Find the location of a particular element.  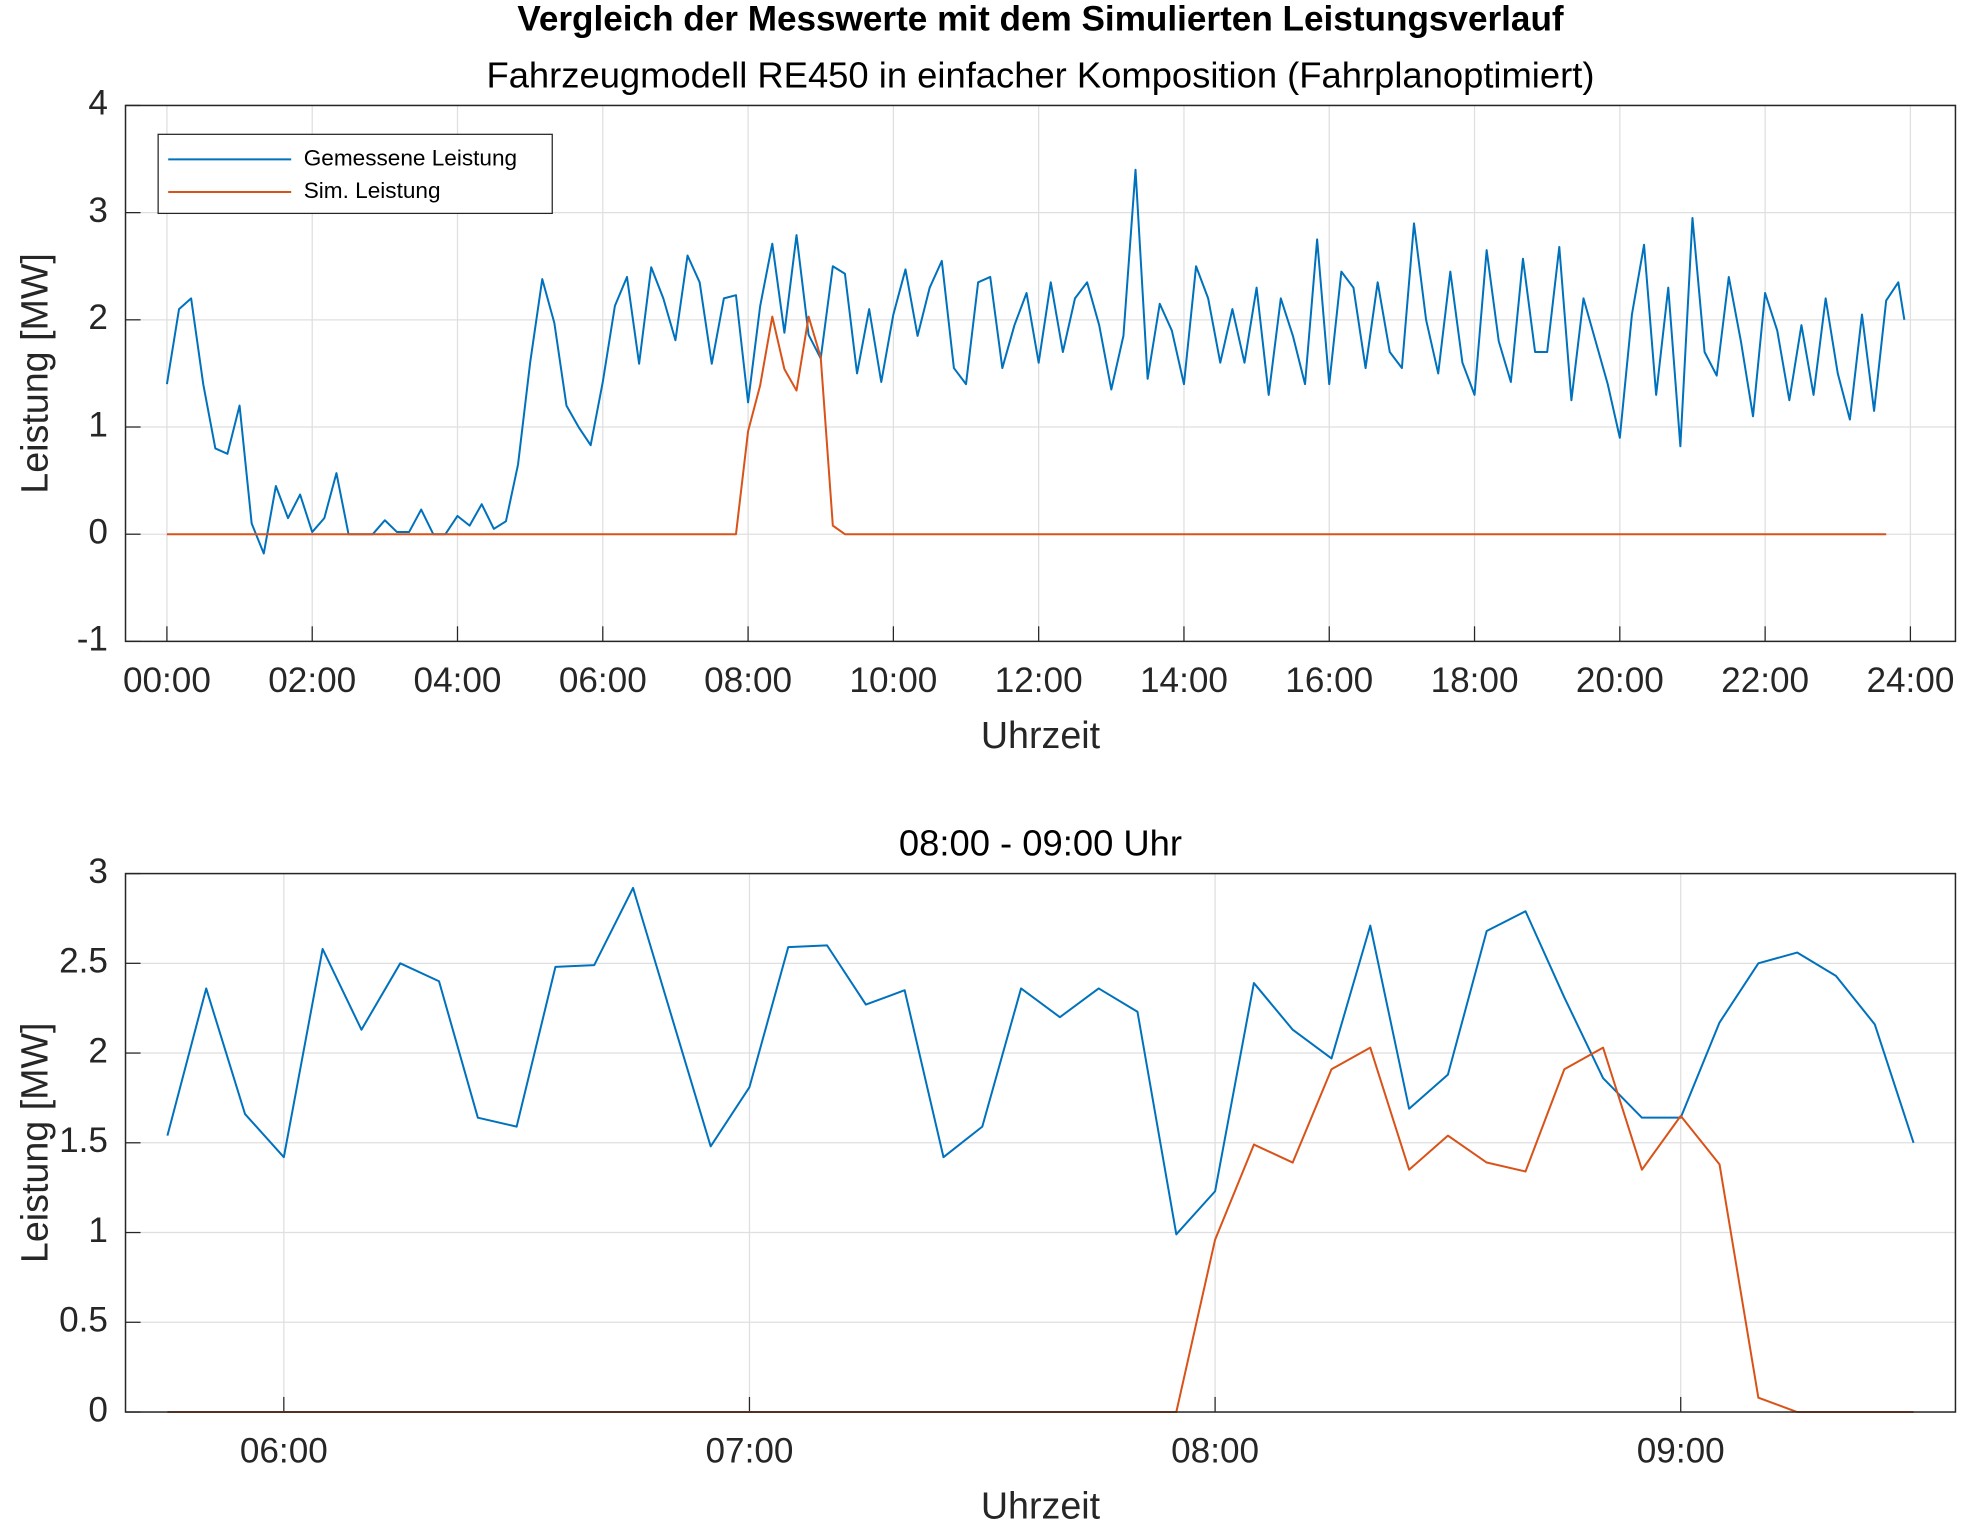

x-tick-label: 22:00 is located at coordinates (1765, 680).